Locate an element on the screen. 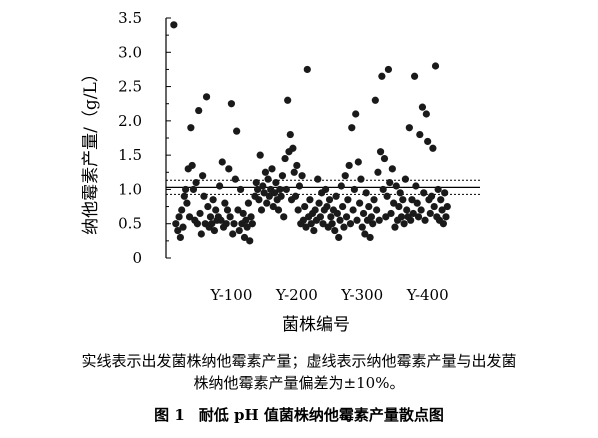 This screenshot has width=598, height=438. y-tick-label: 0.5 is located at coordinates (130, 224).